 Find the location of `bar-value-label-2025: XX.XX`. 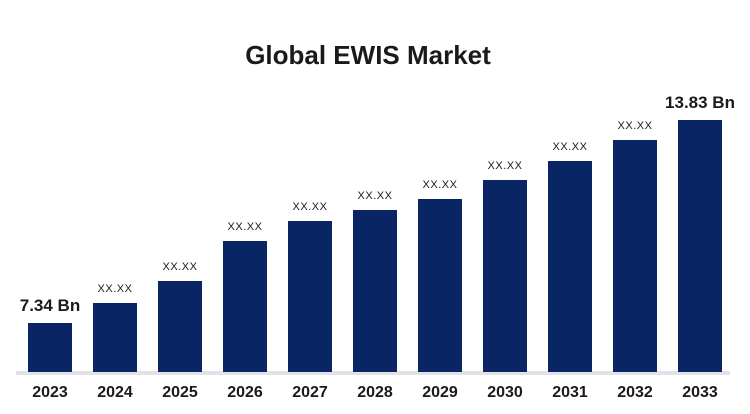

bar-value-label-2025: XX.XX is located at coordinates (180, 267).